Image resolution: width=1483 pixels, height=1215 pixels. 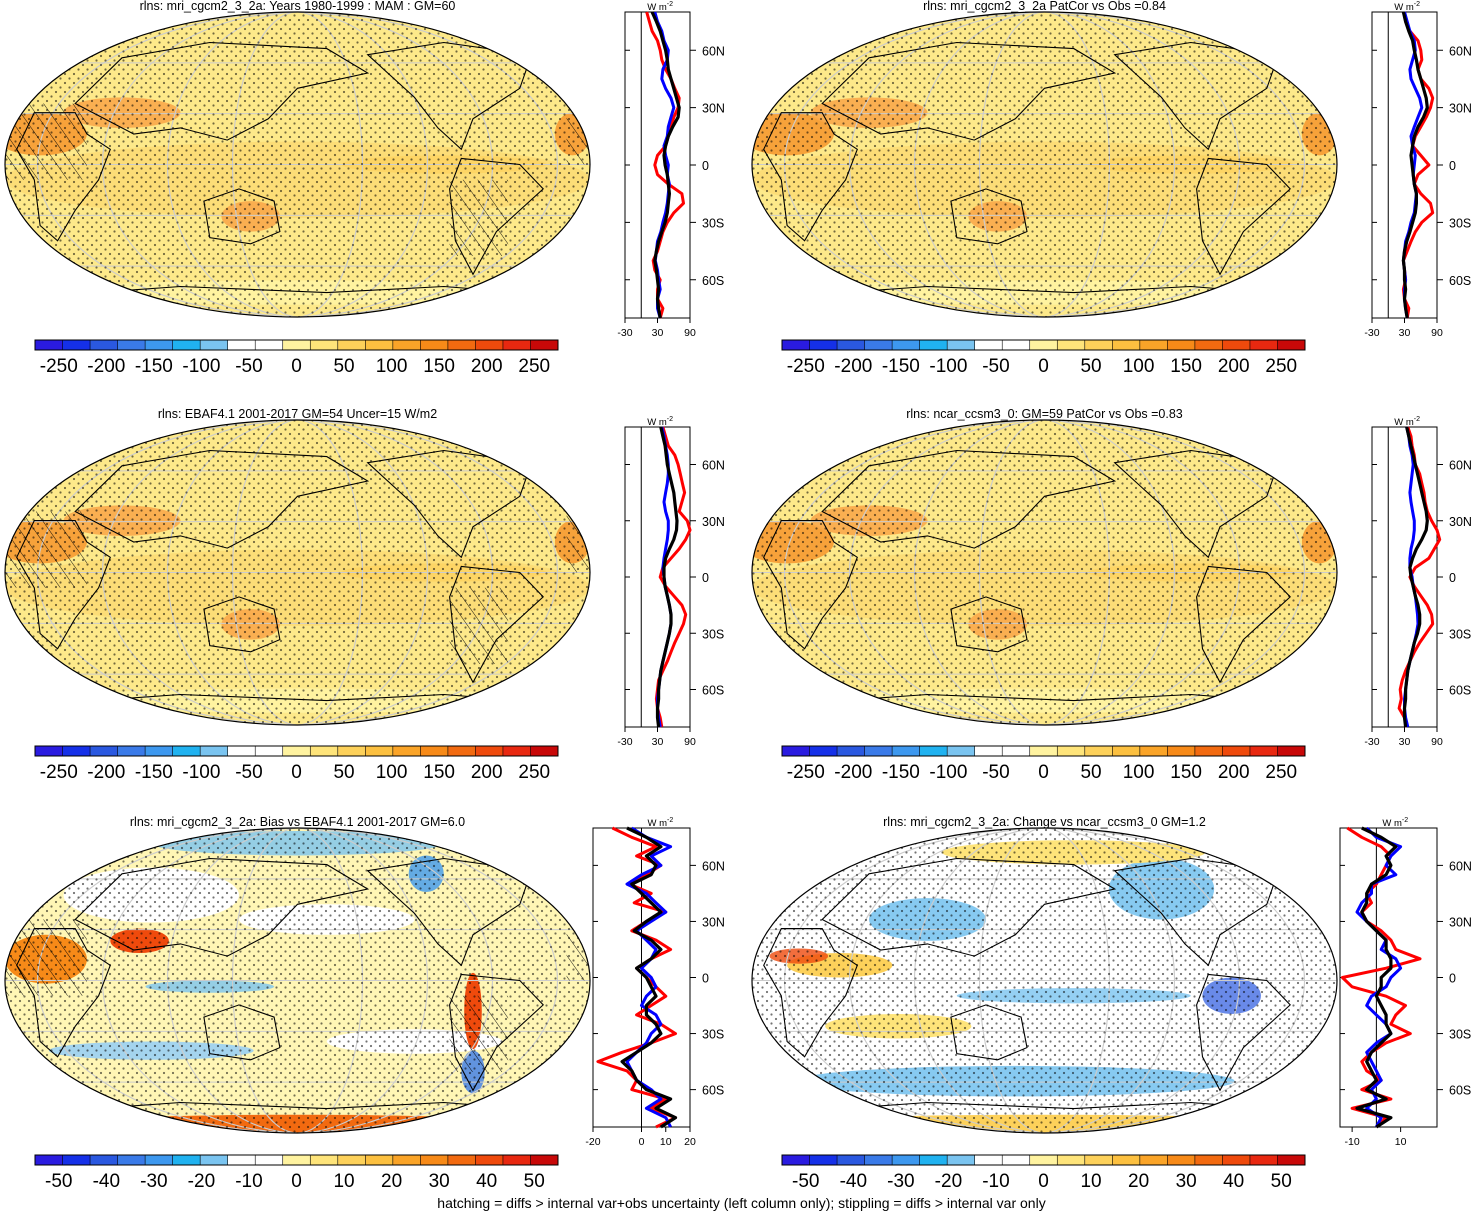 What do you see at coordinates (642, 1142) in the screenshot?
I see `profile-x-tick-label: 0` at bounding box center [642, 1142].